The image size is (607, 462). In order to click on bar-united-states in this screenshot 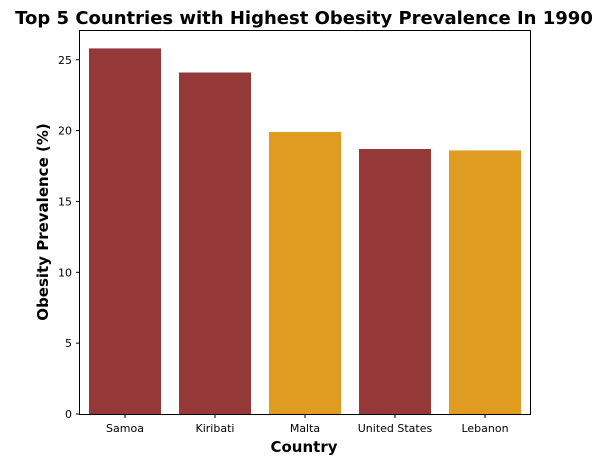, I will do `click(395, 281)`.